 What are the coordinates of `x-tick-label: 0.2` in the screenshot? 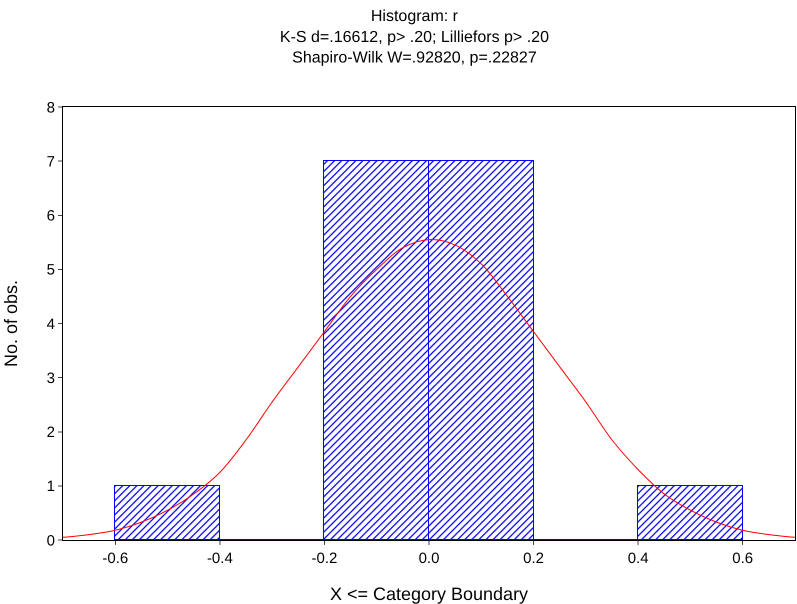 It's located at (533, 558).